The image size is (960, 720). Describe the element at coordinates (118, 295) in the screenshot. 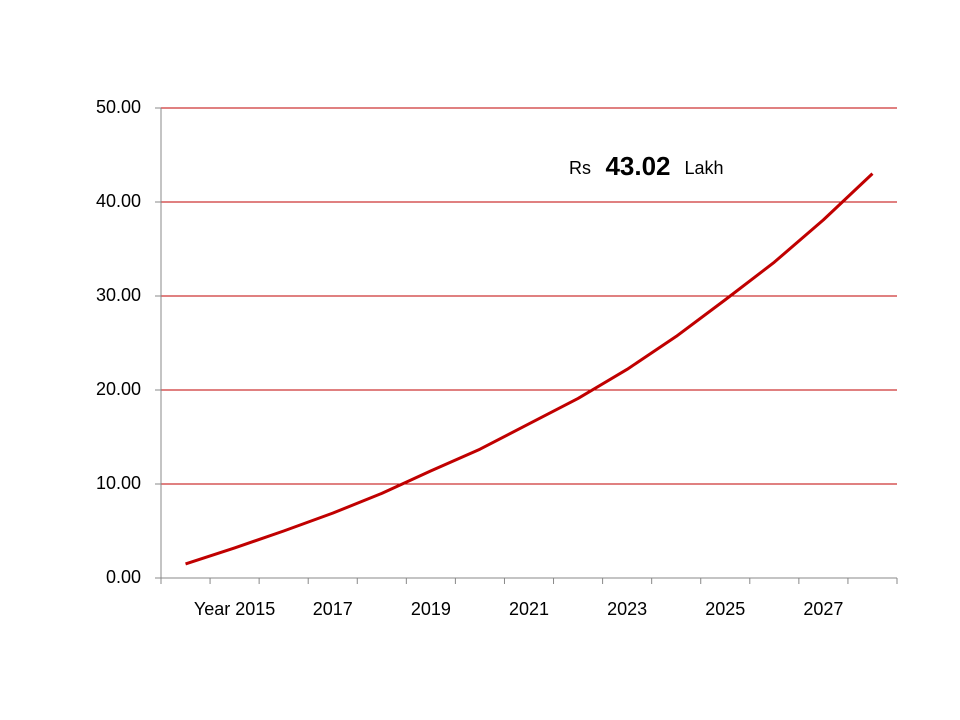

I see `y-tick-label: 30.00` at that location.